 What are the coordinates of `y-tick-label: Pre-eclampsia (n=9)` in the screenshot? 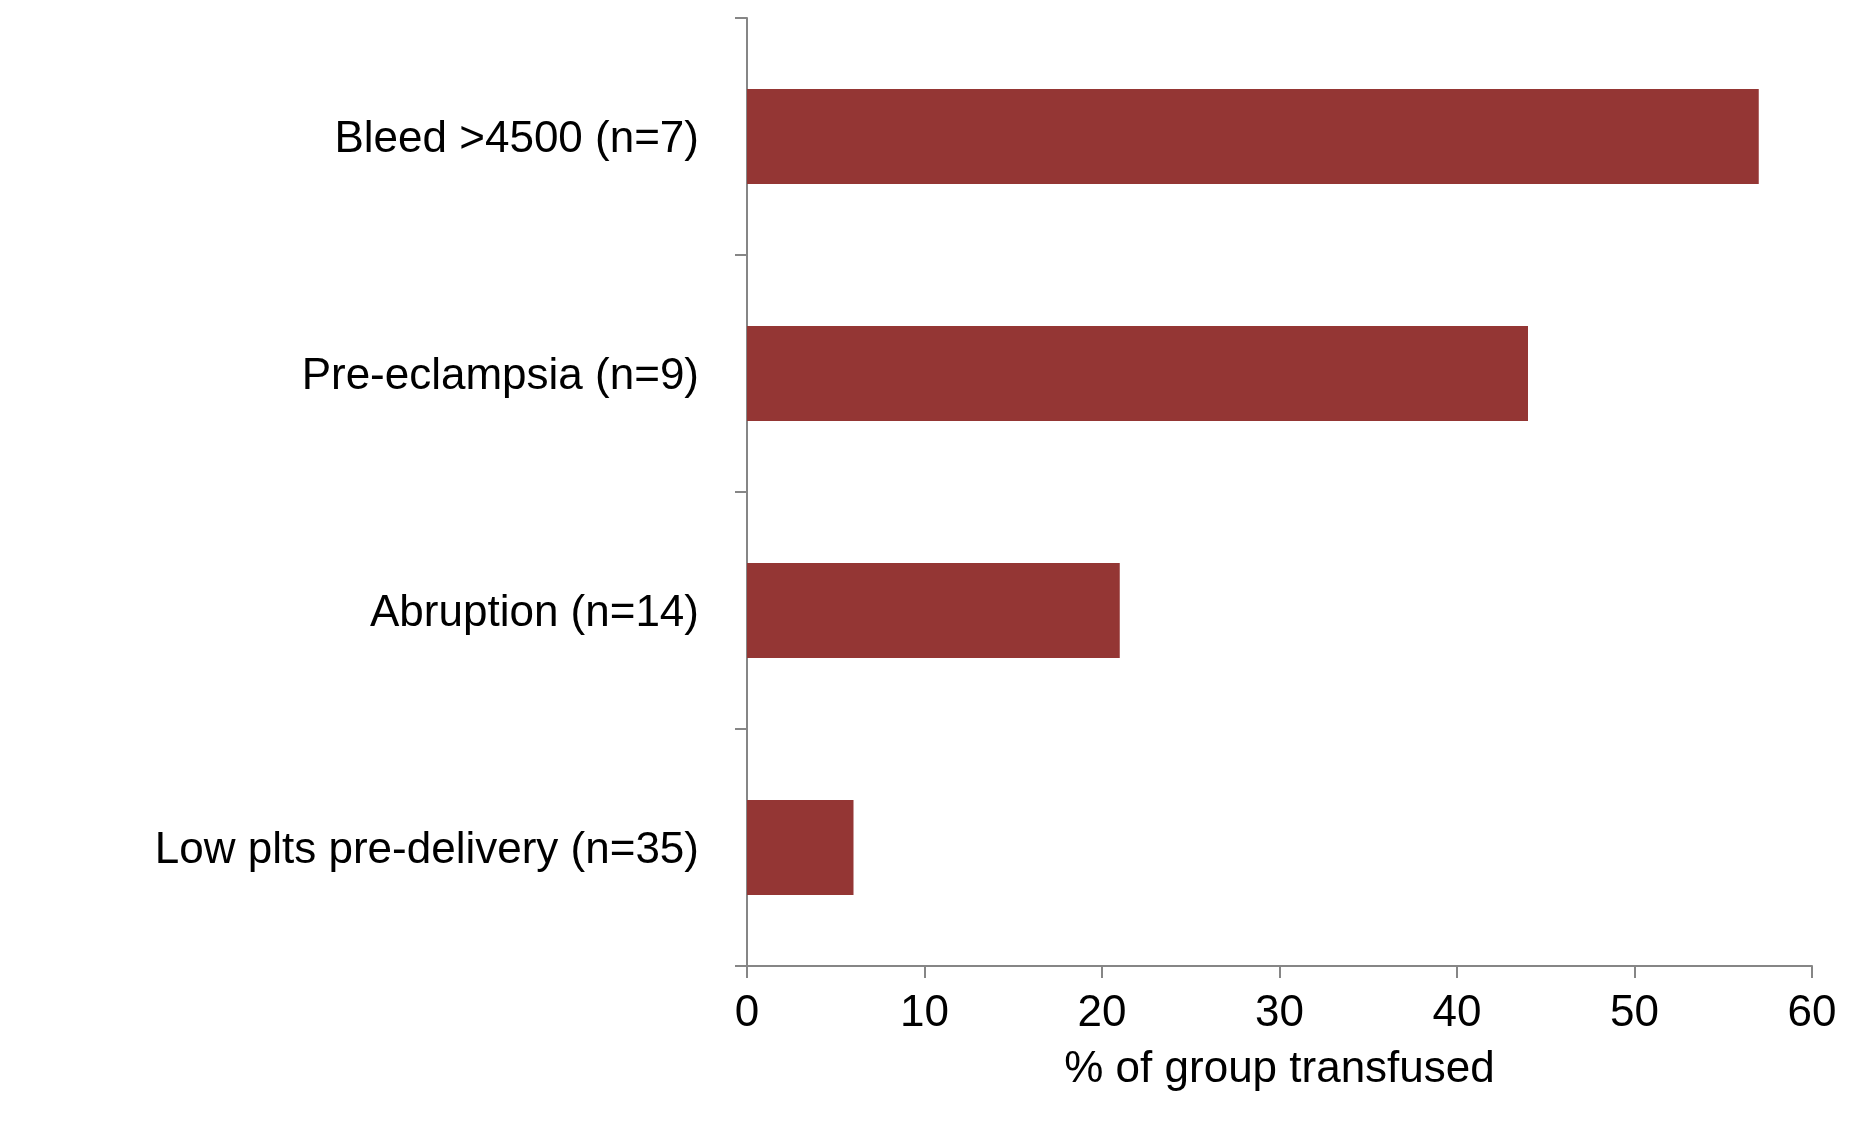 It's located at (500, 373).